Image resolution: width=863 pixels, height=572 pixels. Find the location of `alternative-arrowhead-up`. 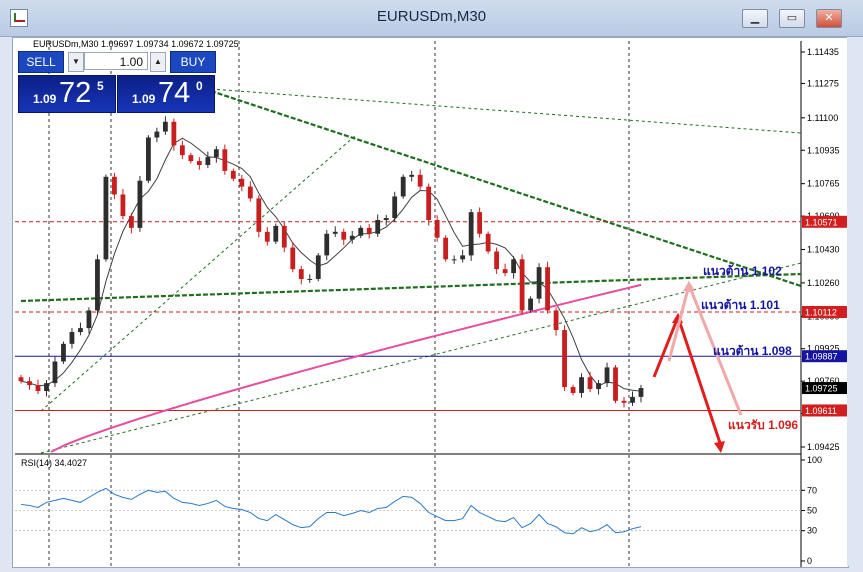

alternative-arrowhead-up is located at coordinates (689, 286).